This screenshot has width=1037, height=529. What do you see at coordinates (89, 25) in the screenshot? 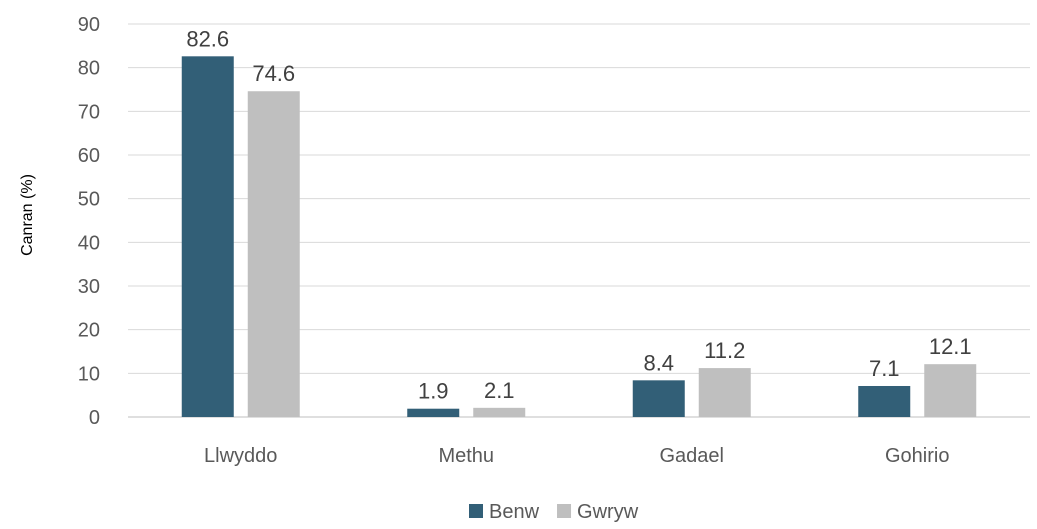
I see `y-tick-label: 90` at bounding box center [89, 25].